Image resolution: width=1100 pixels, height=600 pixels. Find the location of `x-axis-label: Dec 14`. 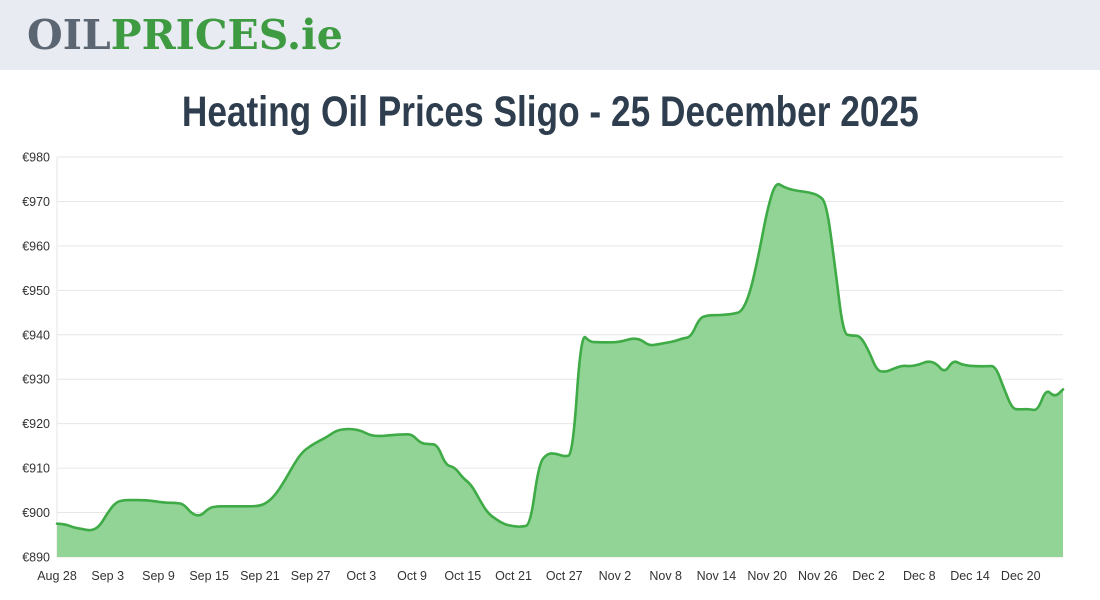

x-axis-label: Dec 14 is located at coordinates (970, 576).